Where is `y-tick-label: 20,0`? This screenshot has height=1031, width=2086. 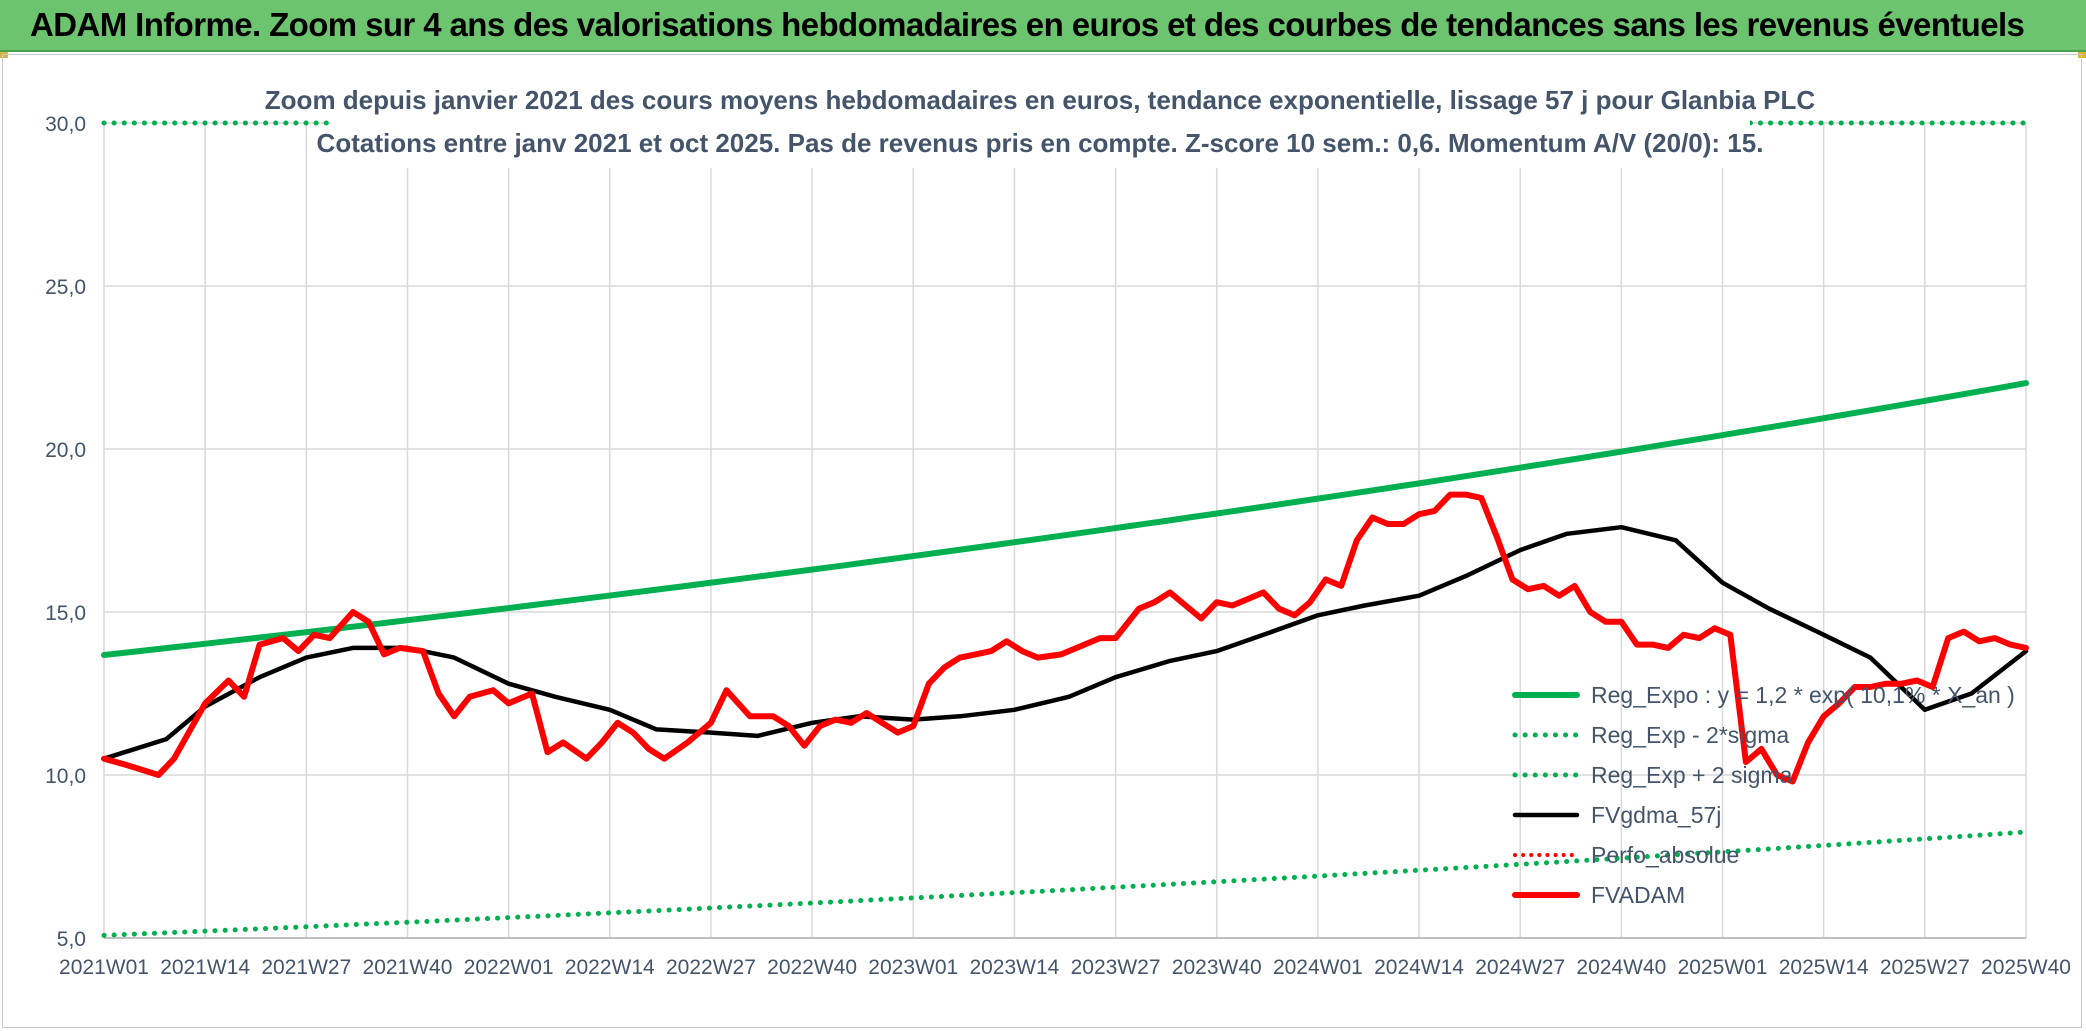
y-tick-label: 20,0 is located at coordinates (65, 450).